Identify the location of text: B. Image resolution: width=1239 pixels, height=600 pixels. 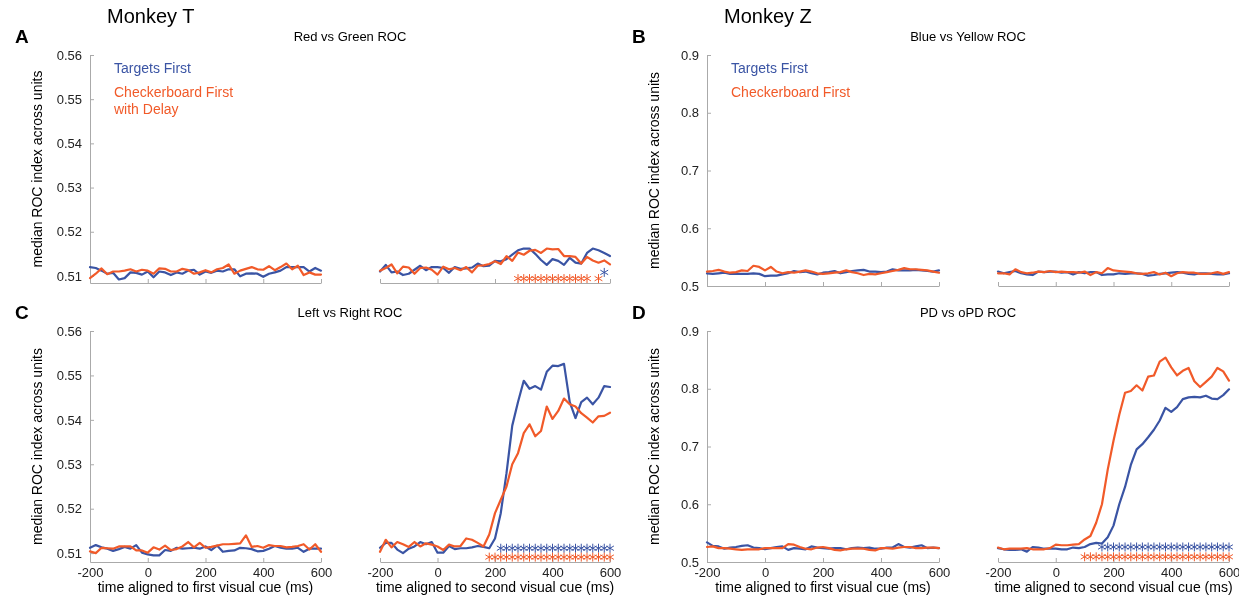
(639, 36).